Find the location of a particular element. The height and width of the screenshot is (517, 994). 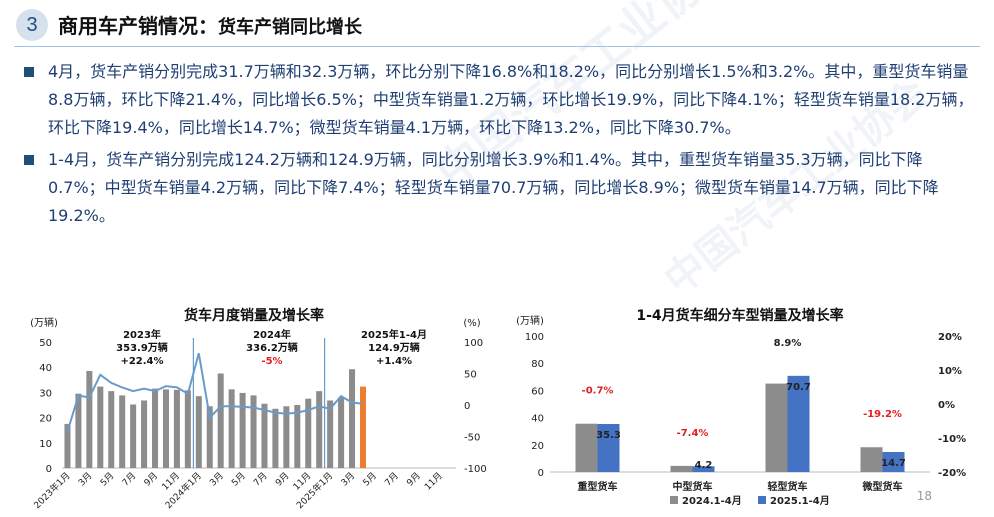

growth-label: -7.4% is located at coordinates (693, 433).